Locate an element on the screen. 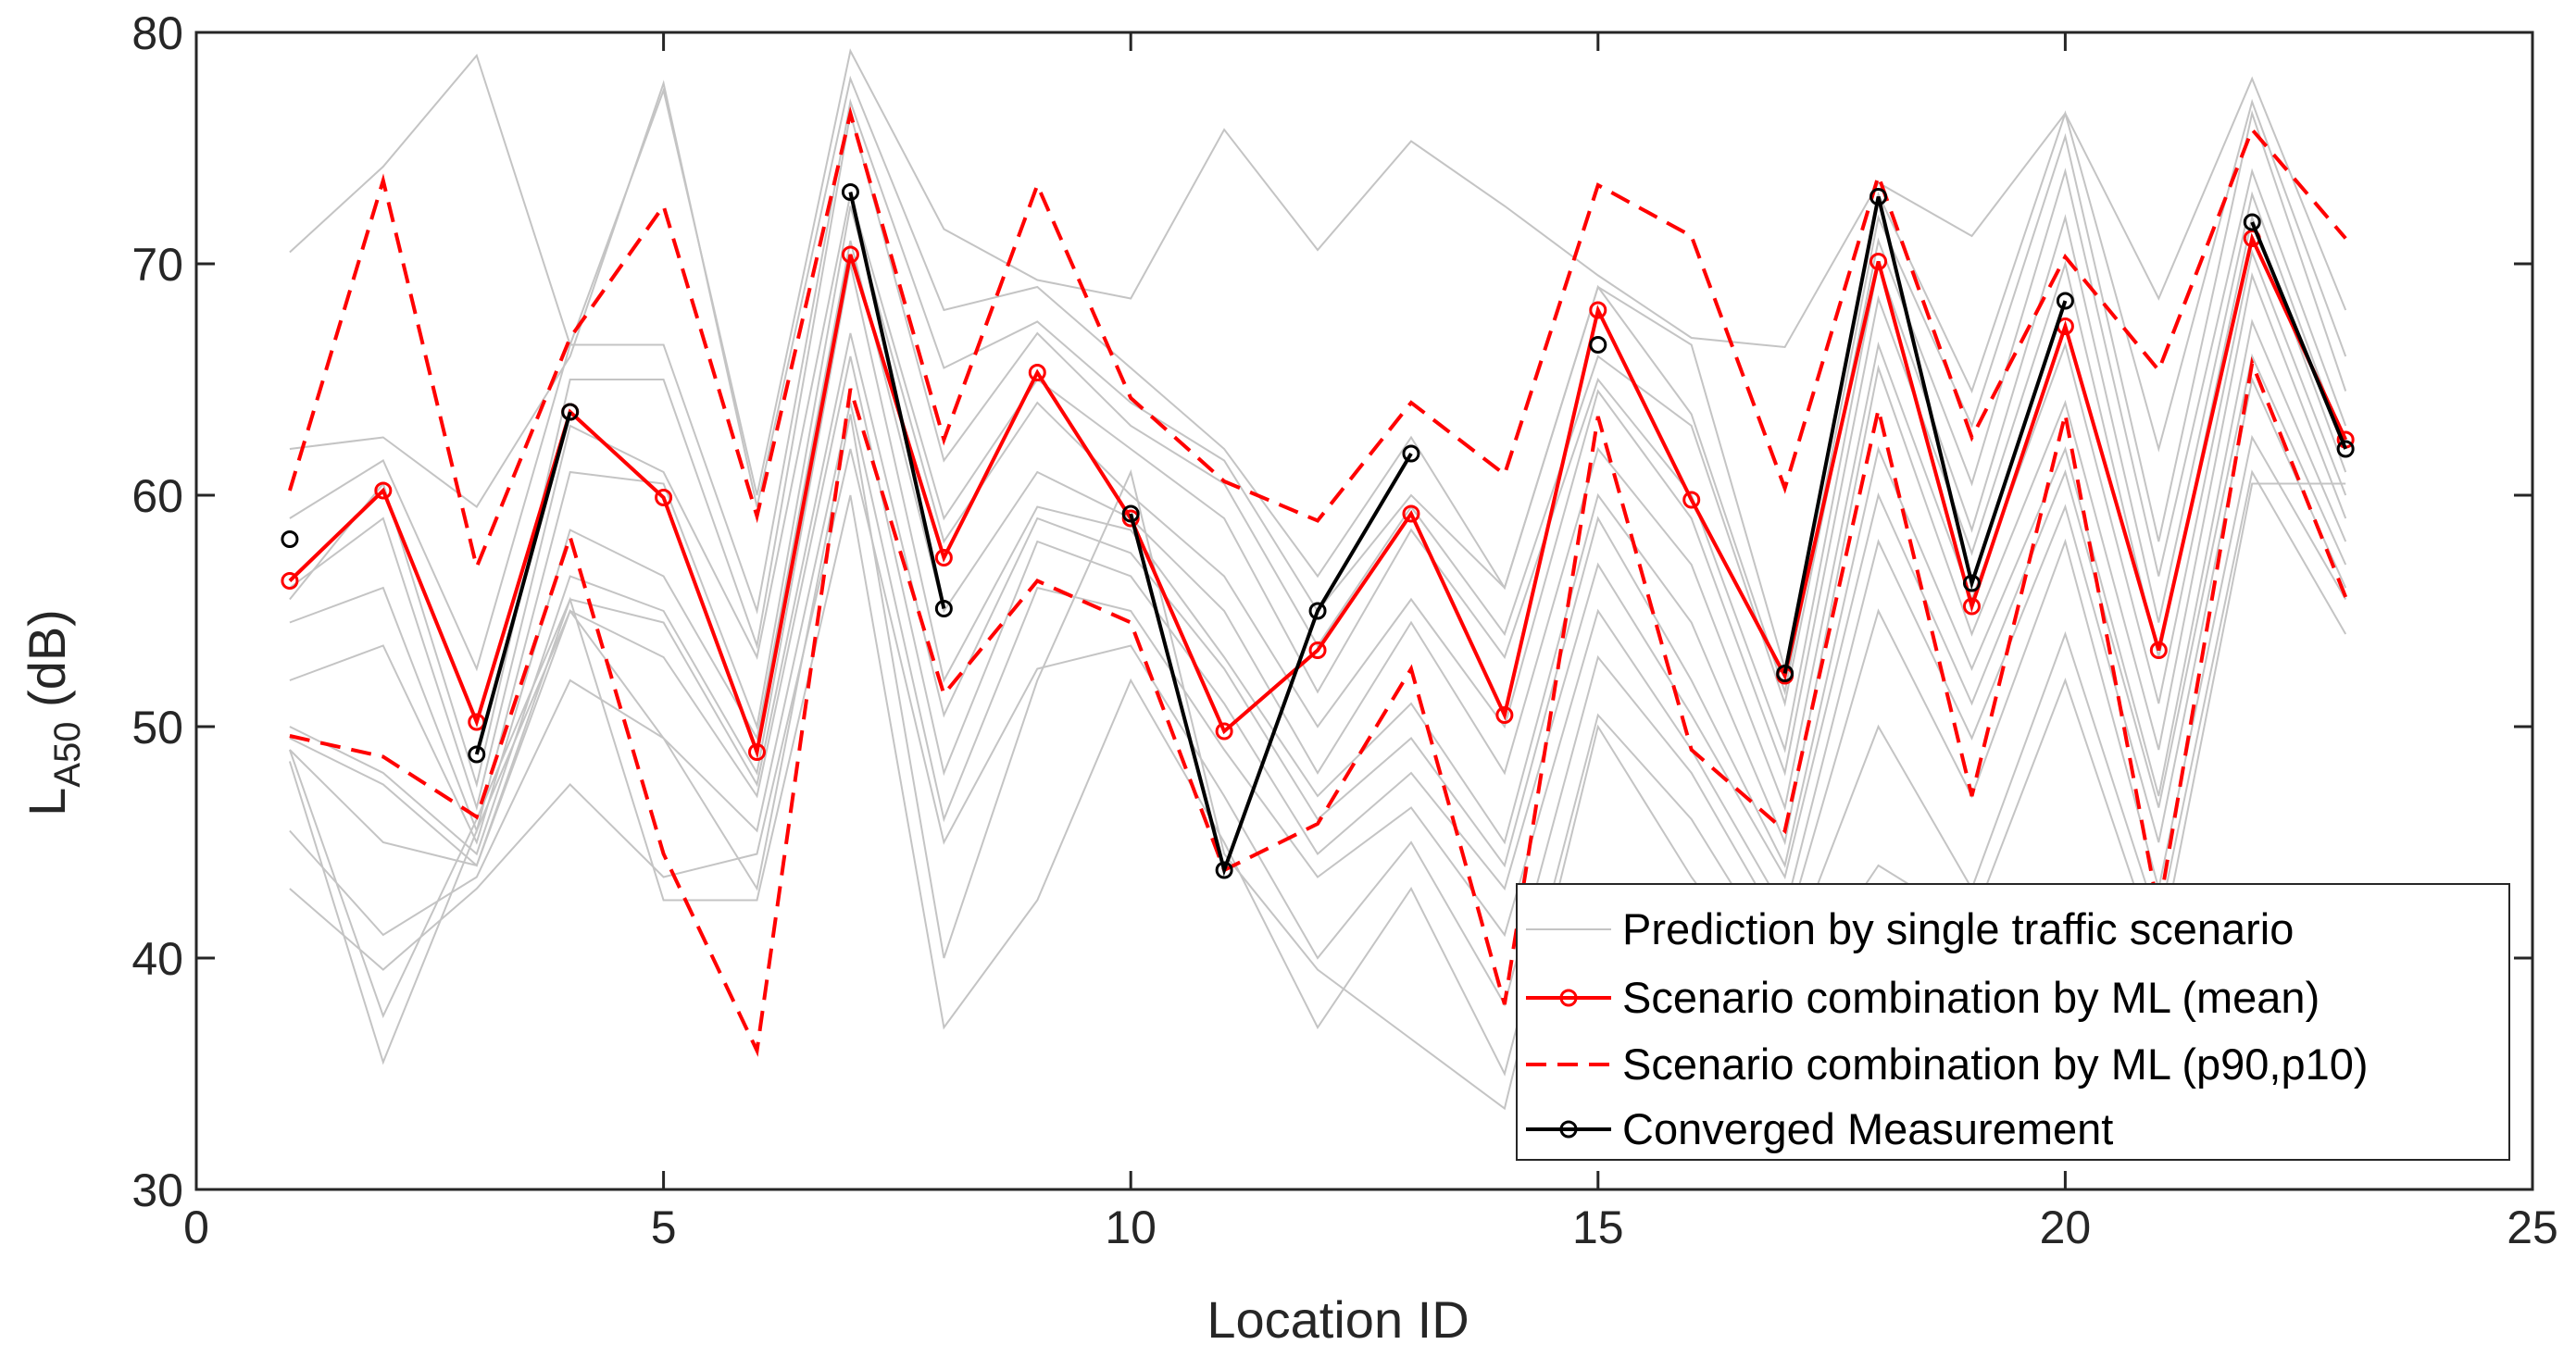 The height and width of the screenshot is (1357, 2576). y-tick-label-80: 80 is located at coordinates (157, 33).